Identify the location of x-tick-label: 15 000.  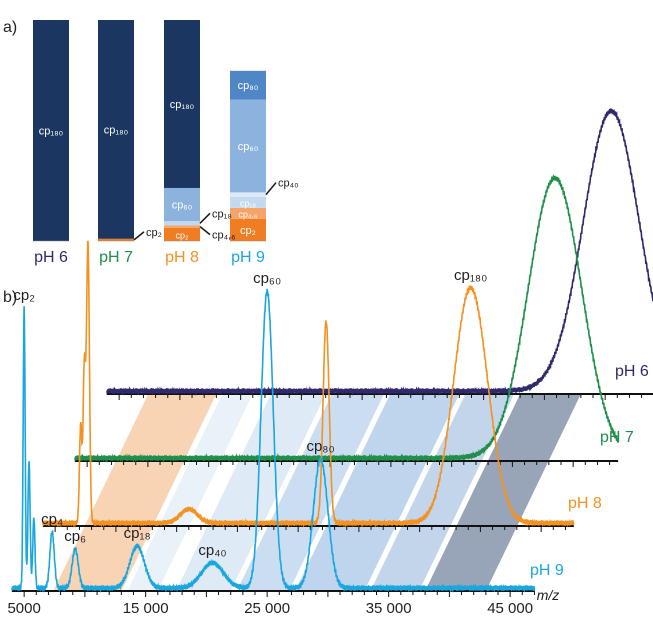
(146, 608).